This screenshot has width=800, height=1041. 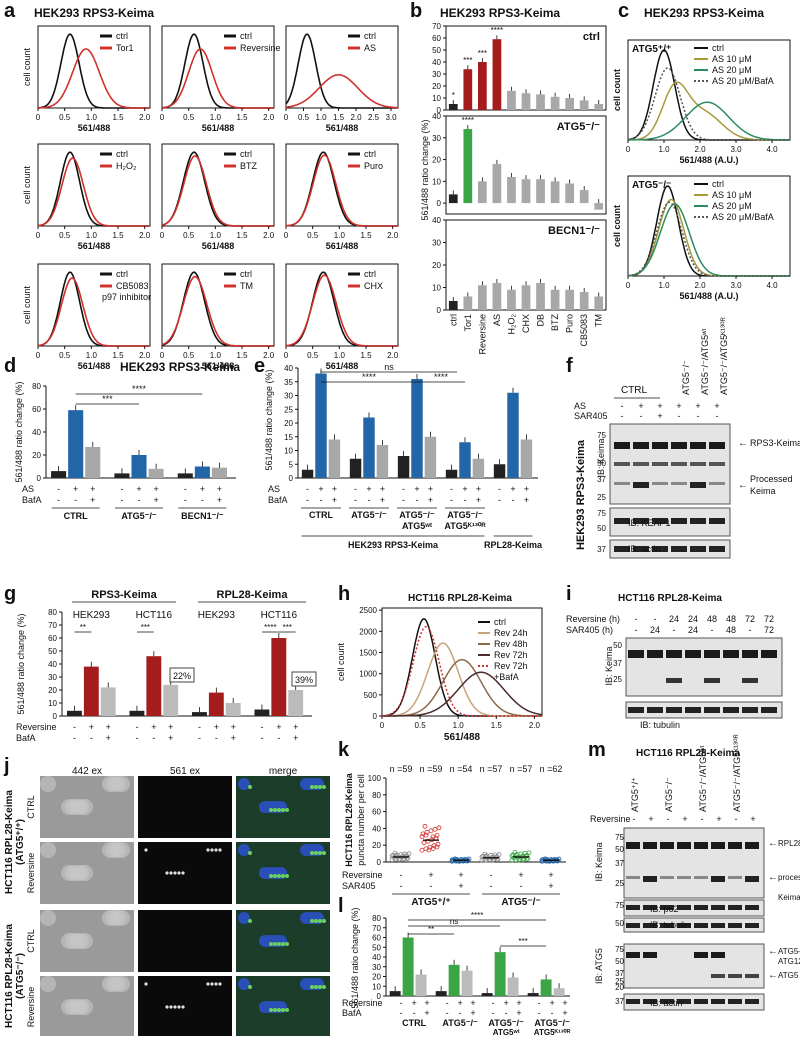 What do you see at coordinates (269, 419) in the screenshot?
I see `y-axis-label: 561/488 ratio change (%)` at bounding box center [269, 419].